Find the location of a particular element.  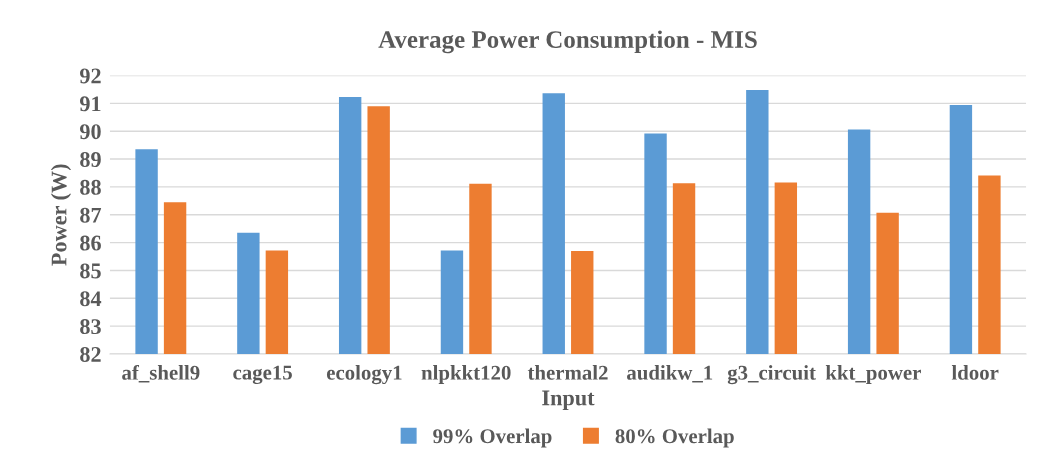

y-tick-label: 87 is located at coordinates (91, 215).